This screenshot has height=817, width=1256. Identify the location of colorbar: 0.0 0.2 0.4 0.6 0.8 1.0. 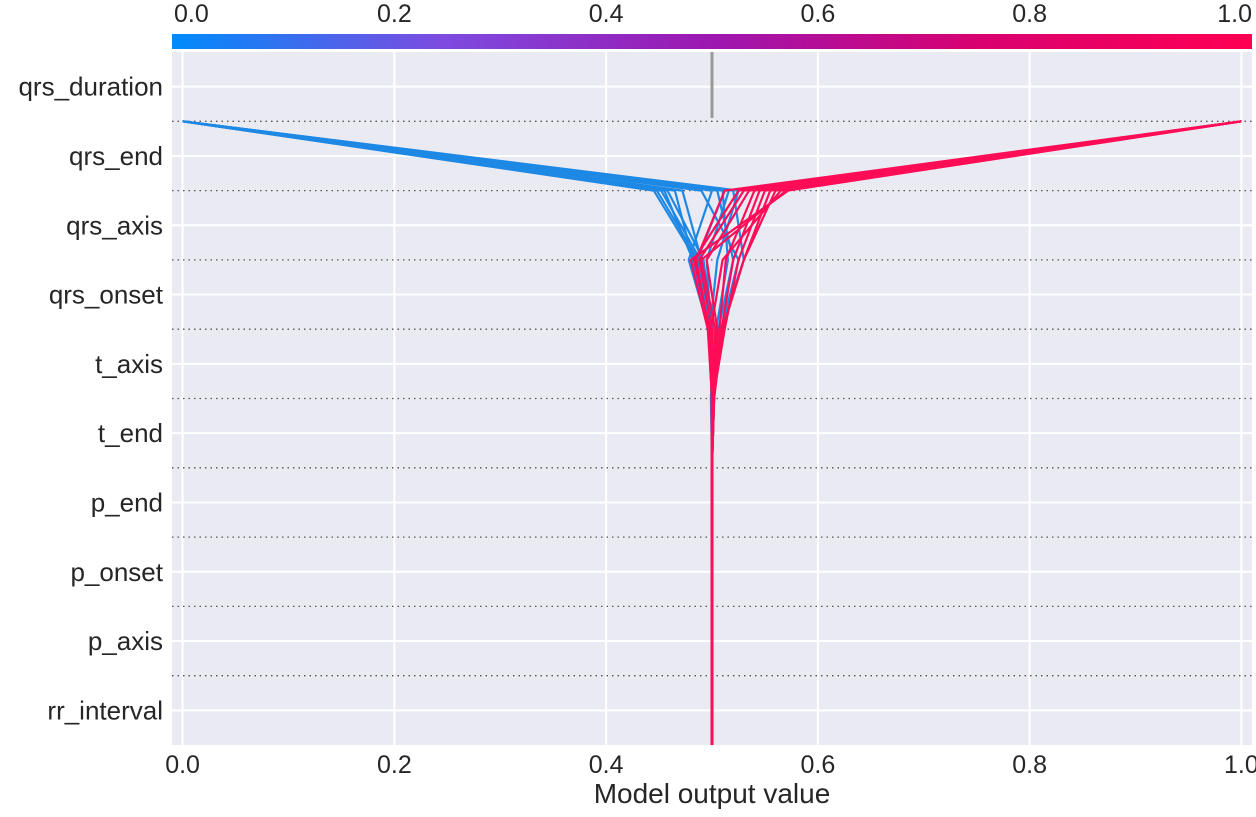
(712, 24).